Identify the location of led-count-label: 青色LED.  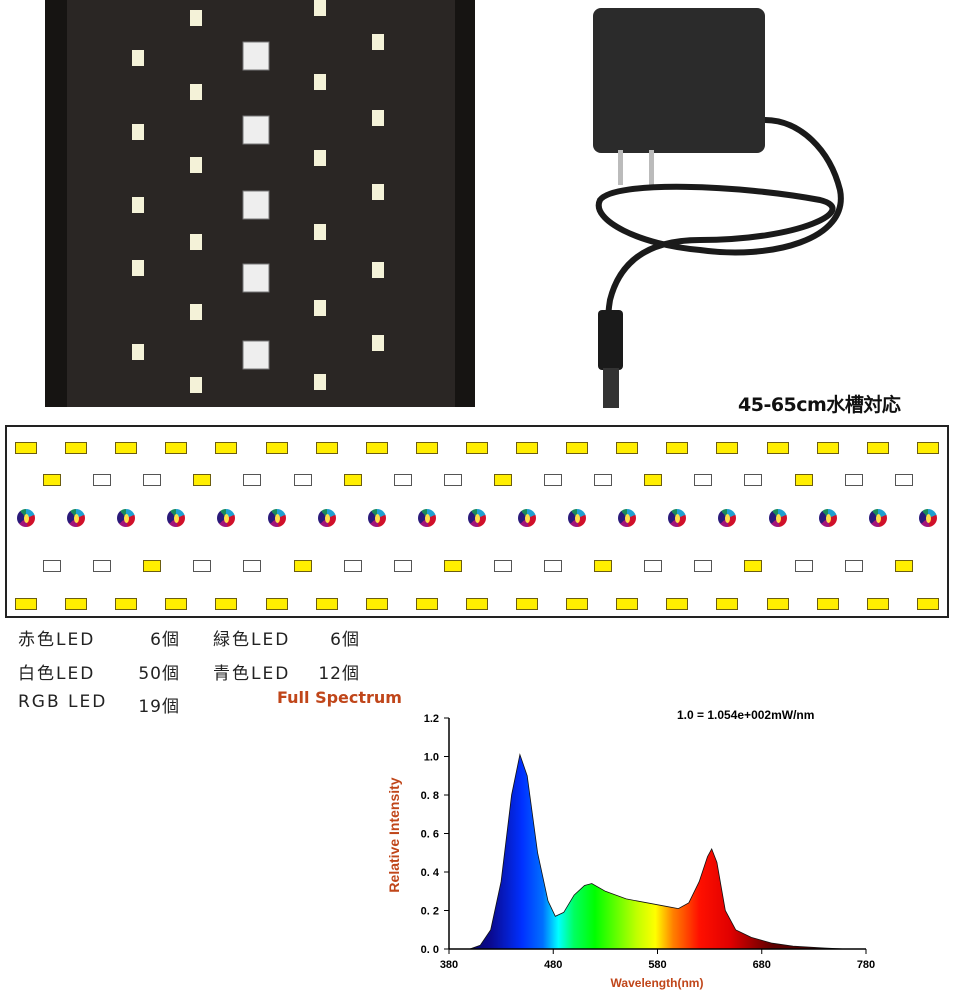
(252, 674).